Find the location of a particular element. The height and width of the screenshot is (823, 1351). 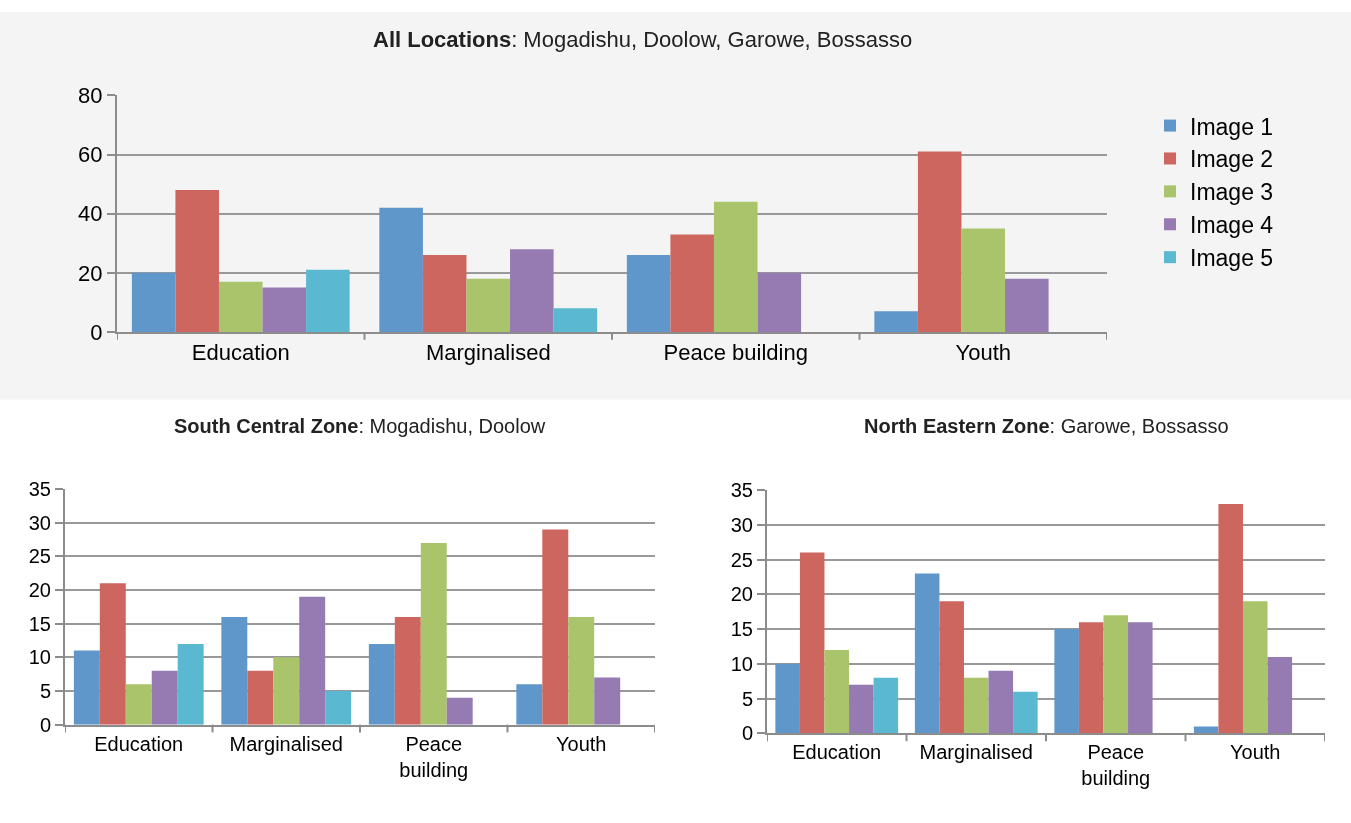

chart-title: All Locations: Mogadishu, Doolow, Garowe, Bossasso is located at coordinates (643, 39).